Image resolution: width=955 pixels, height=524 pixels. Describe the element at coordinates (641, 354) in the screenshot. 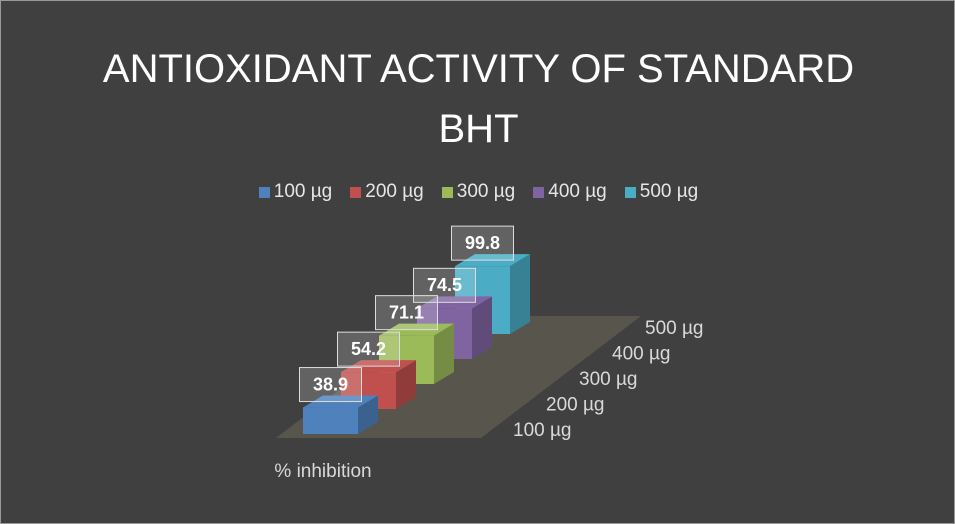

I see `depth-tick-label: 400 µg` at that location.